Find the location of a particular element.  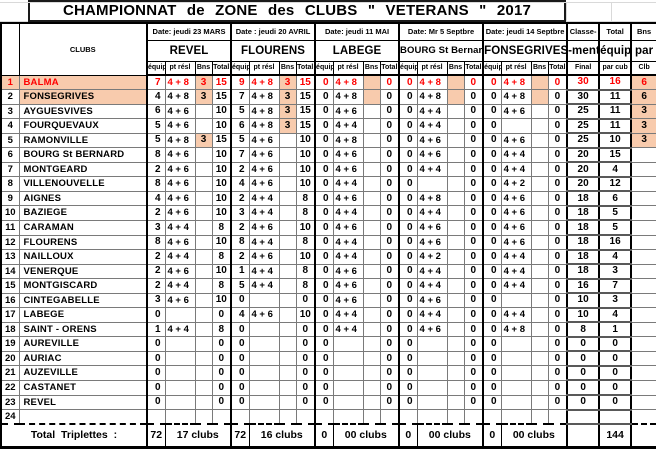

total-equip-par-club is located at coordinates (615, 417).